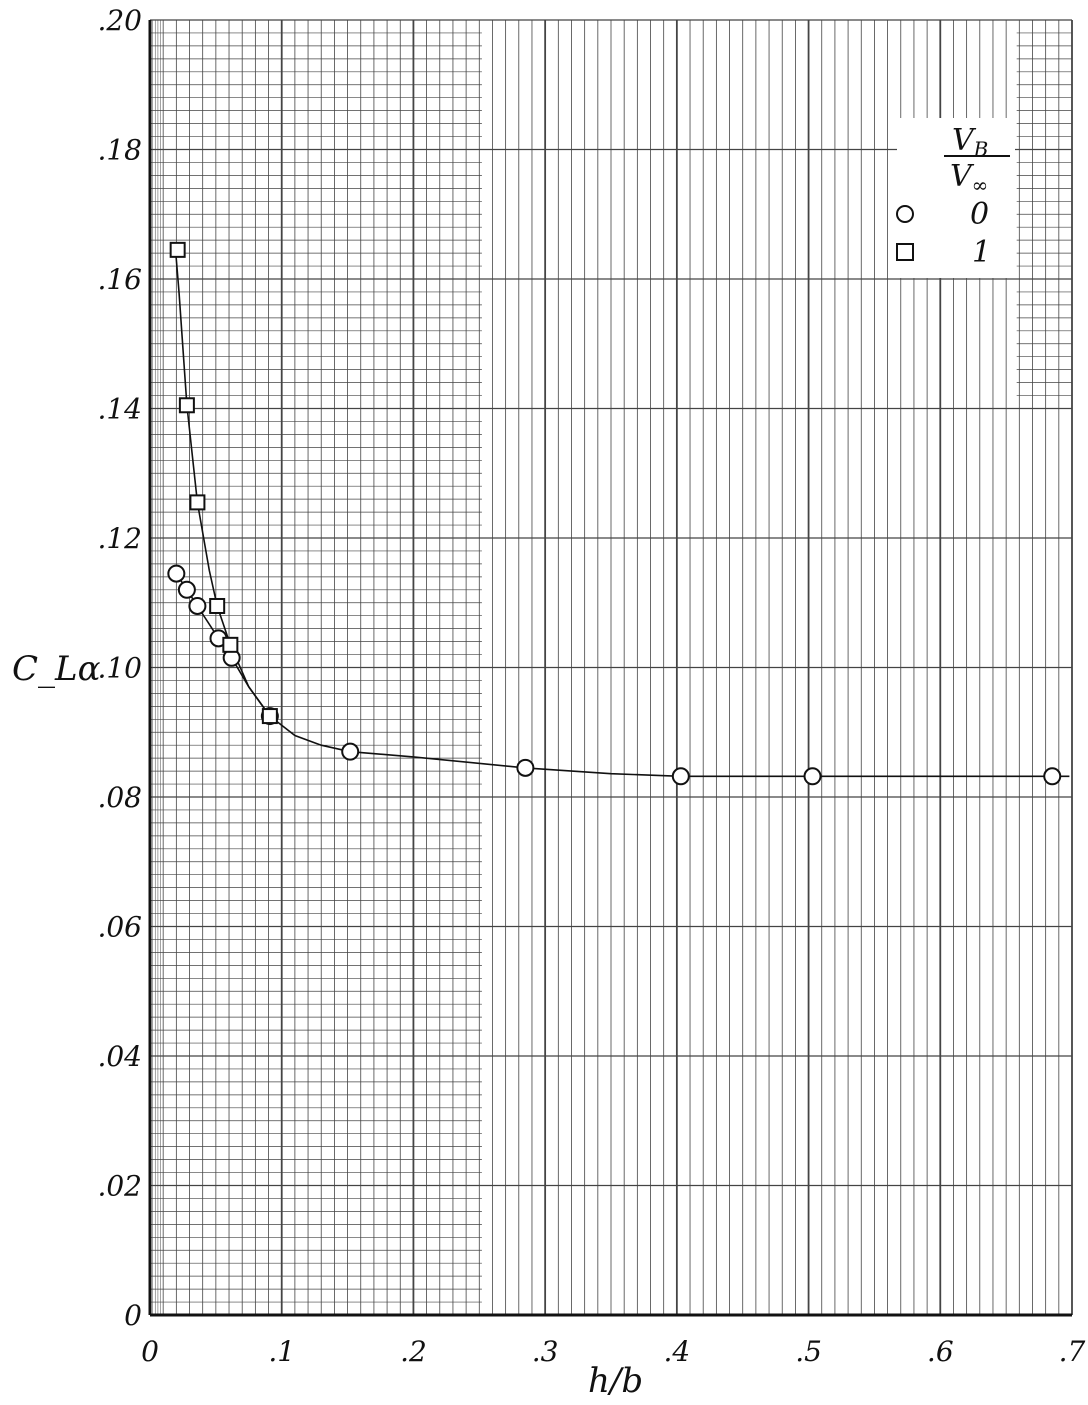 Image resolution: width=1088 pixels, height=1405 pixels. What do you see at coordinates (905, 214) in the screenshot?
I see `legend-circle-marker` at bounding box center [905, 214].